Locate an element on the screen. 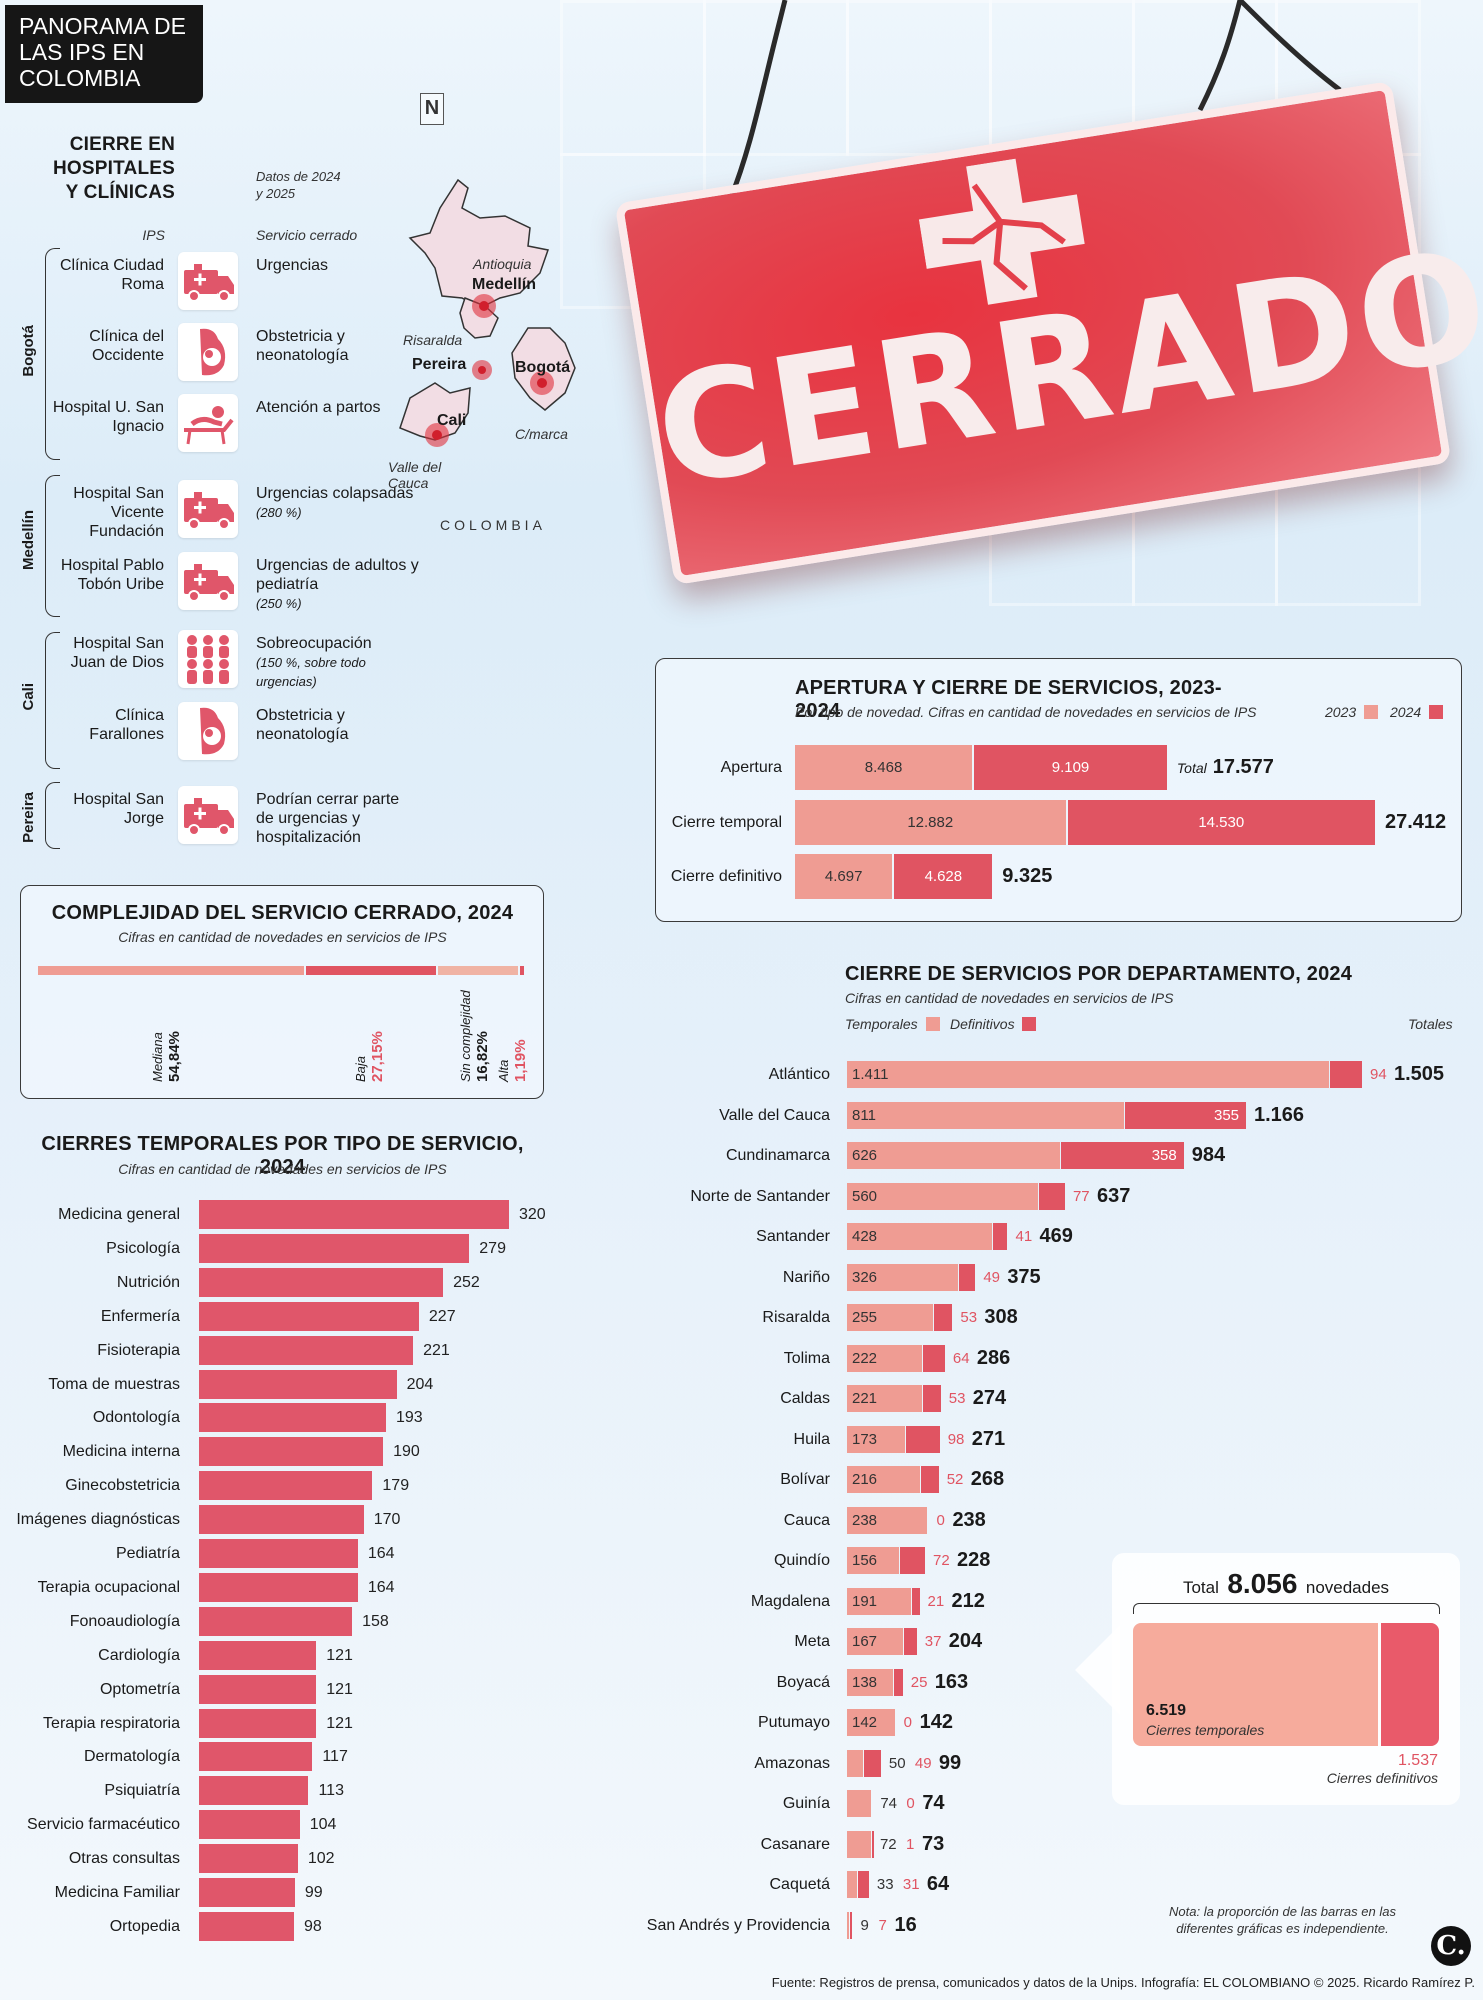  dept-temporal-value: 142 is located at coordinates (865, 1722).